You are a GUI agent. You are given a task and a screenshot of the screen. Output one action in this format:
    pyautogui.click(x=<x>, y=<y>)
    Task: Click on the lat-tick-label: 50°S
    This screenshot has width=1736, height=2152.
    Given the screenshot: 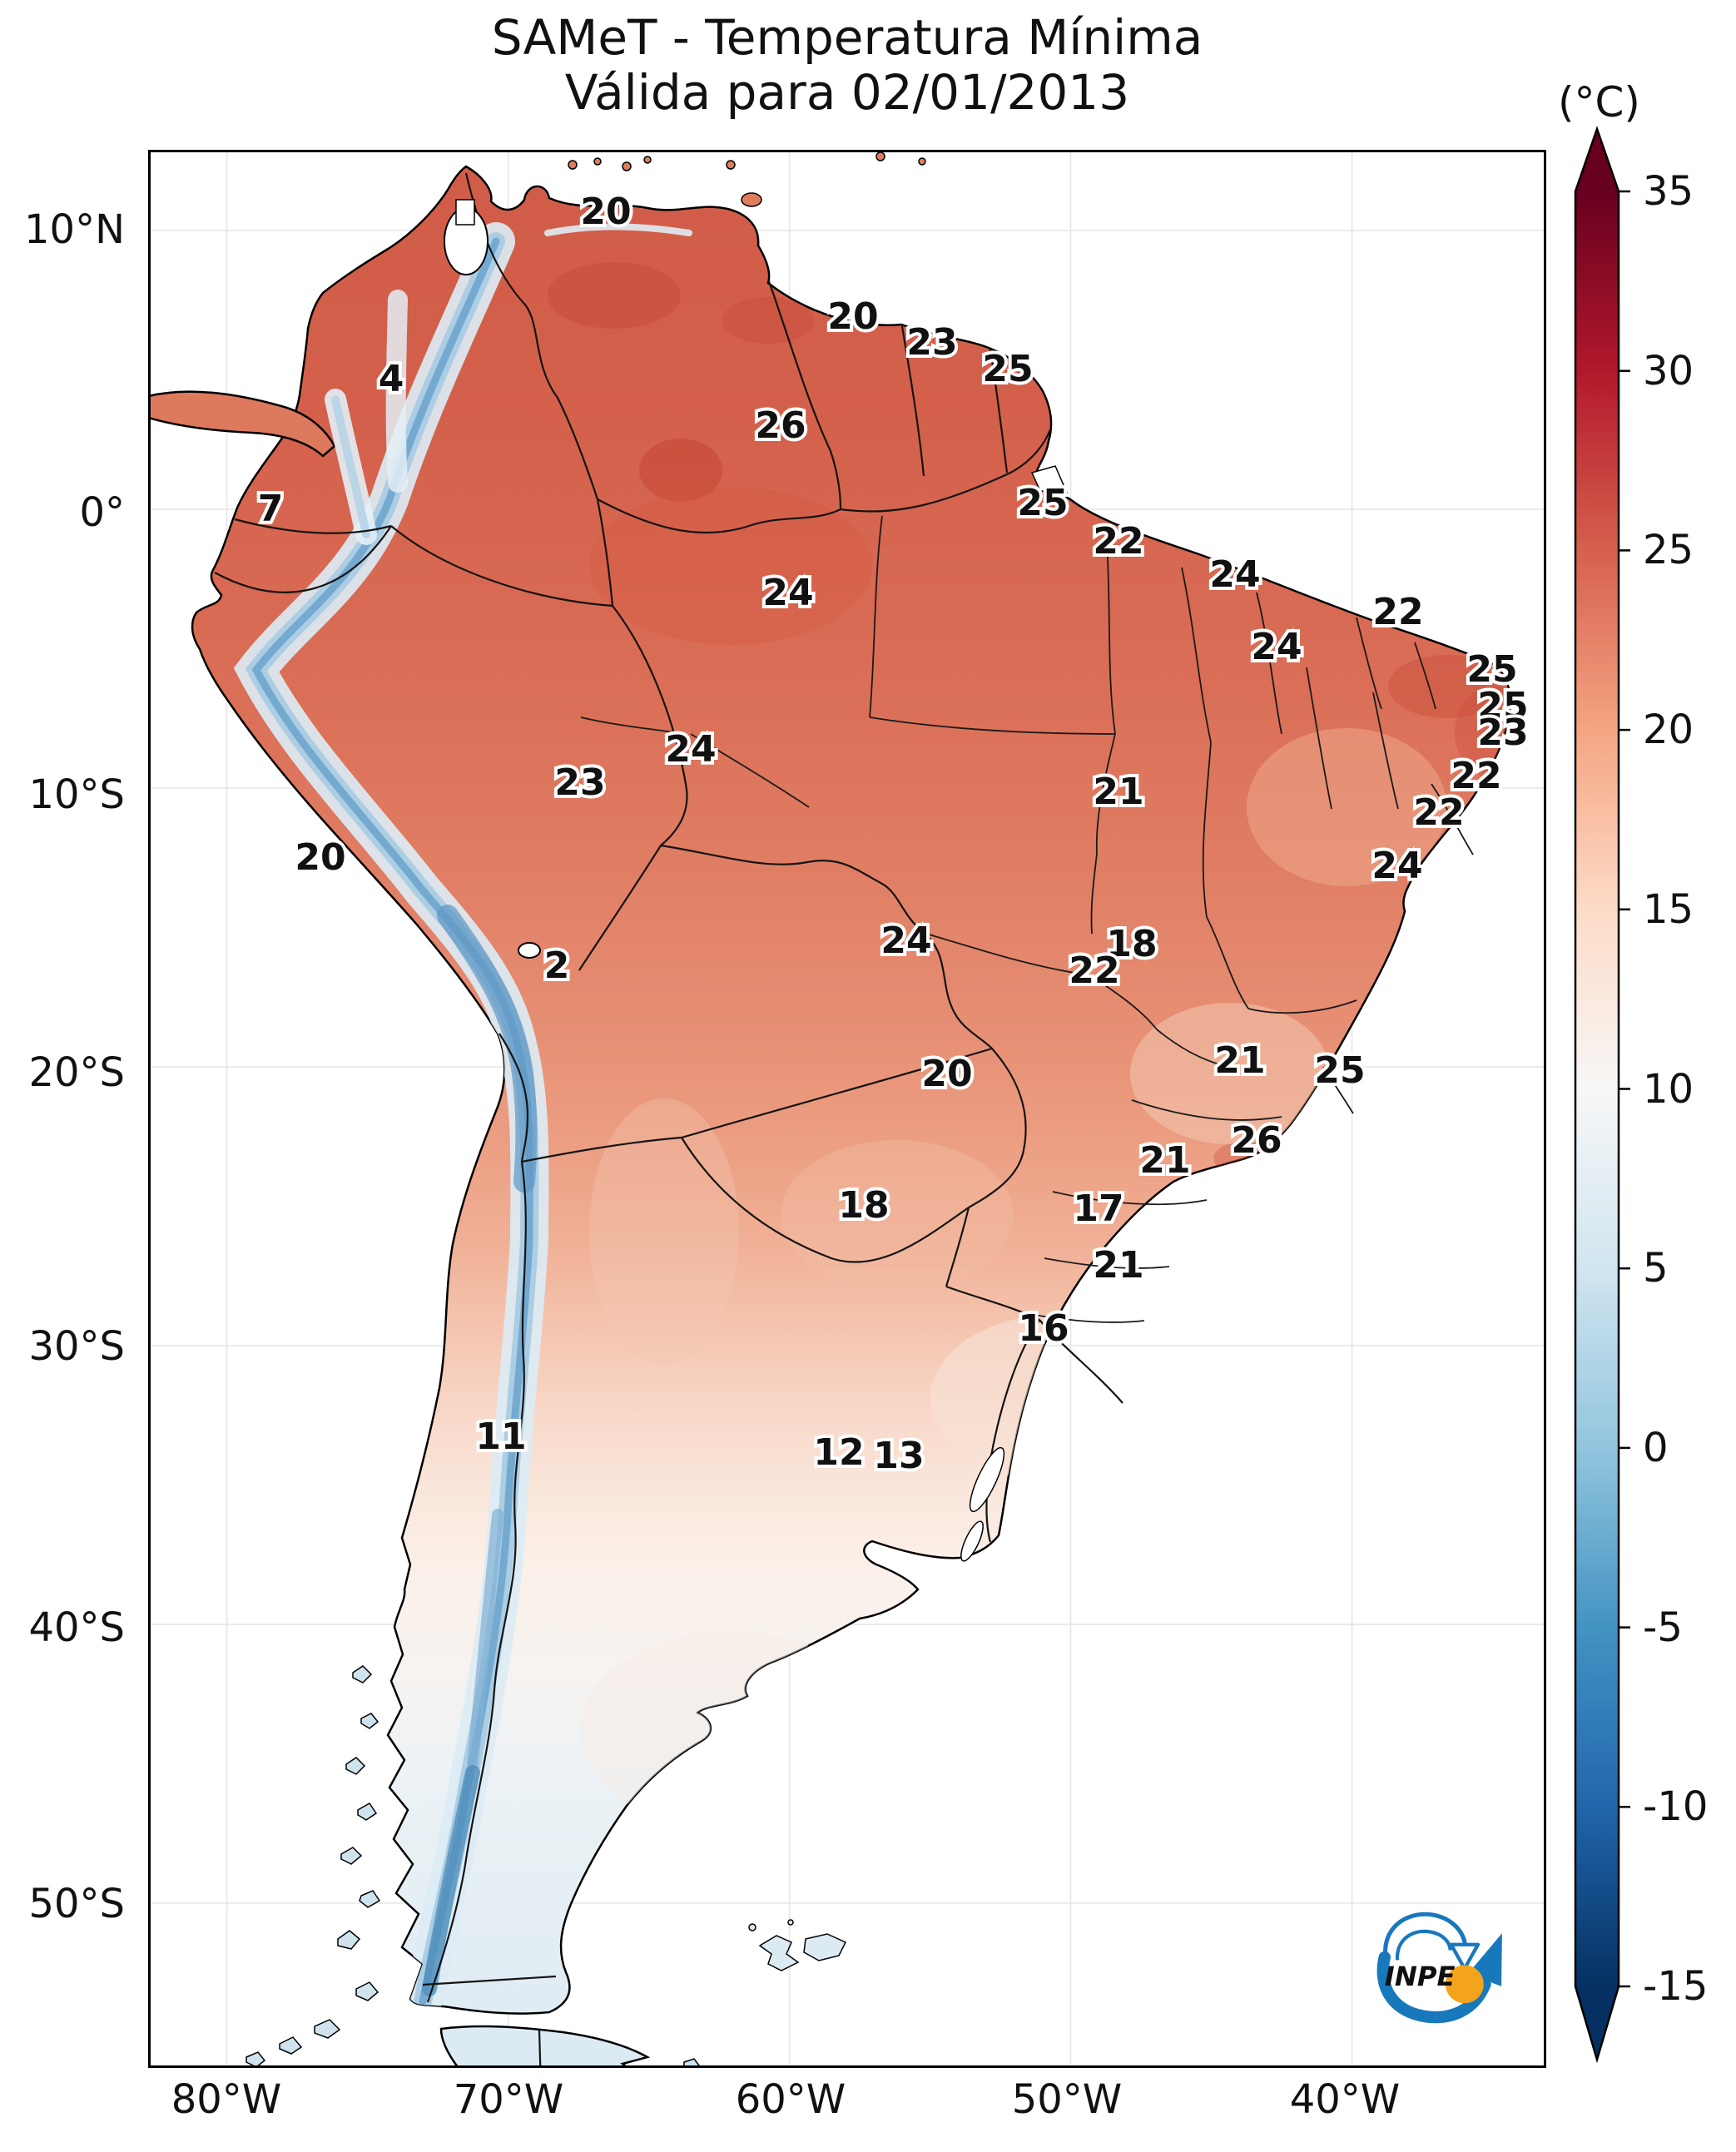 What is the action you would take?
    pyautogui.click(x=76, y=1904)
    